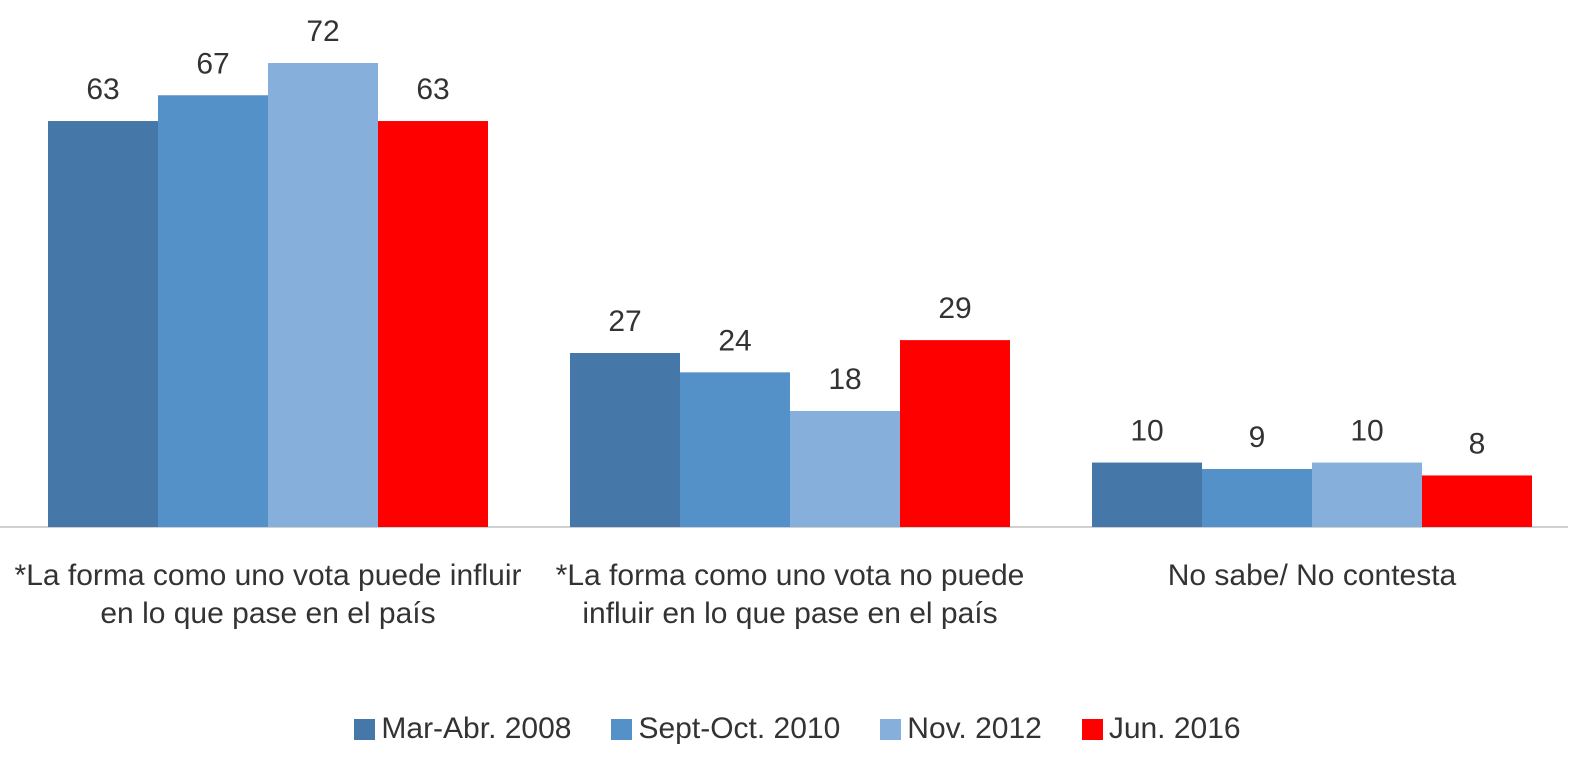 This screenshot has width=1595, height=765. I want to click on legend-label: Nov. 2012, so click(974, 728).